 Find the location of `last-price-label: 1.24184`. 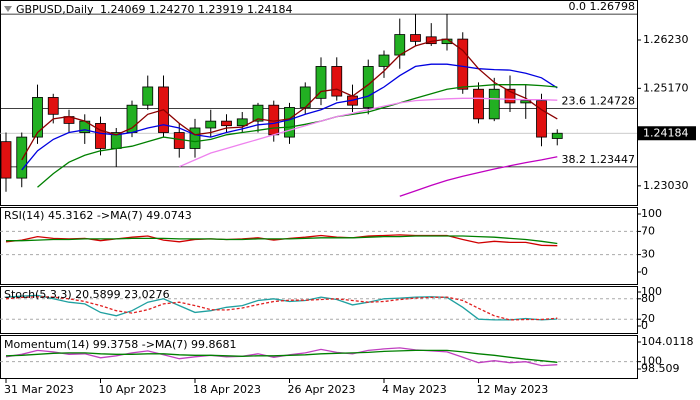

last-price-label: 1.24184 is located at coordinates (666, 132).